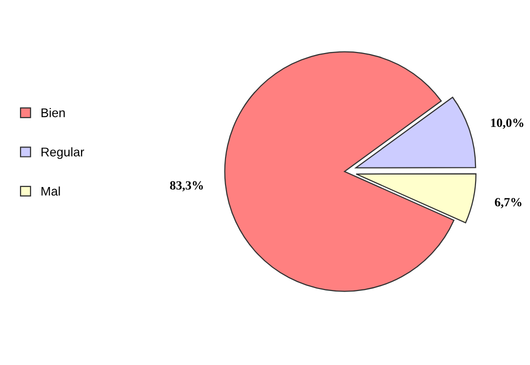 The width and height of the screenshot is (530, 365). I want to click on legend-label: Mal, so click(51, 191).